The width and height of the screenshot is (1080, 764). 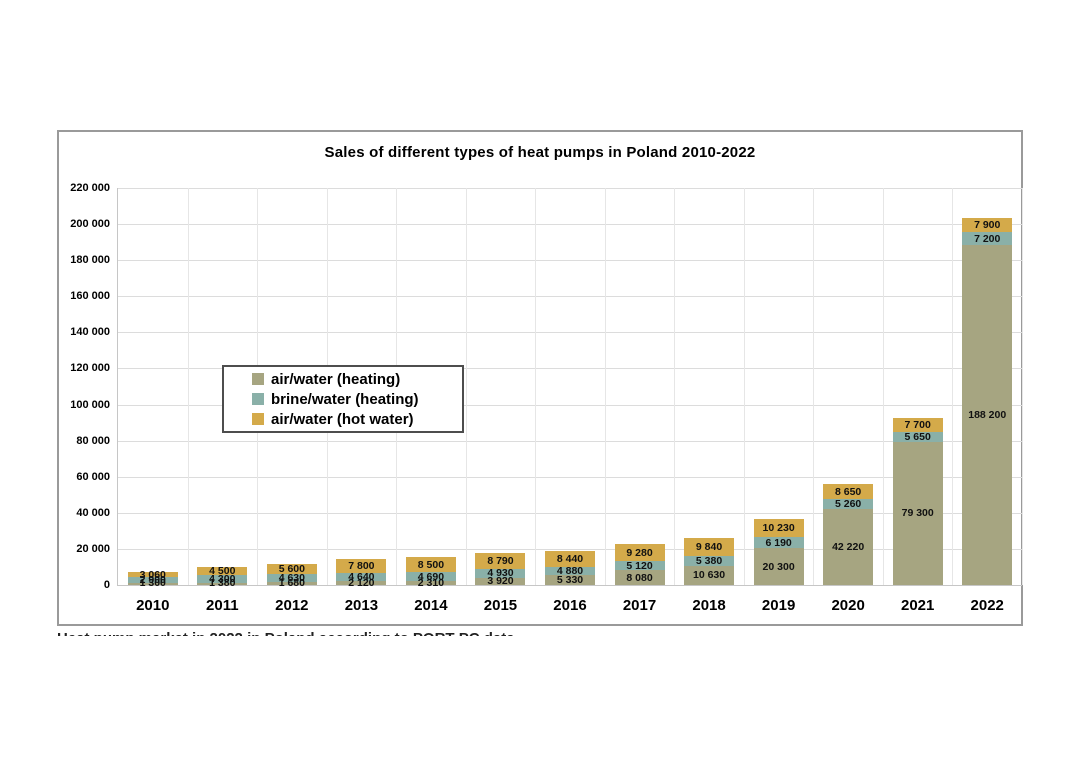 What do you see at coordinates (639, 605) in the screenshot?
I see `x-axis-label: 2017` at bounding box center [639, 605].